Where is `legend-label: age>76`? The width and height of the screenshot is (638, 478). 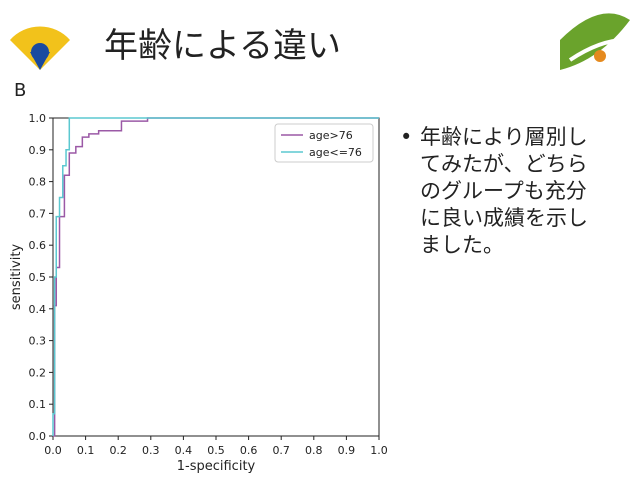 legend-label: age>76 is located at coordinates (331, 135).